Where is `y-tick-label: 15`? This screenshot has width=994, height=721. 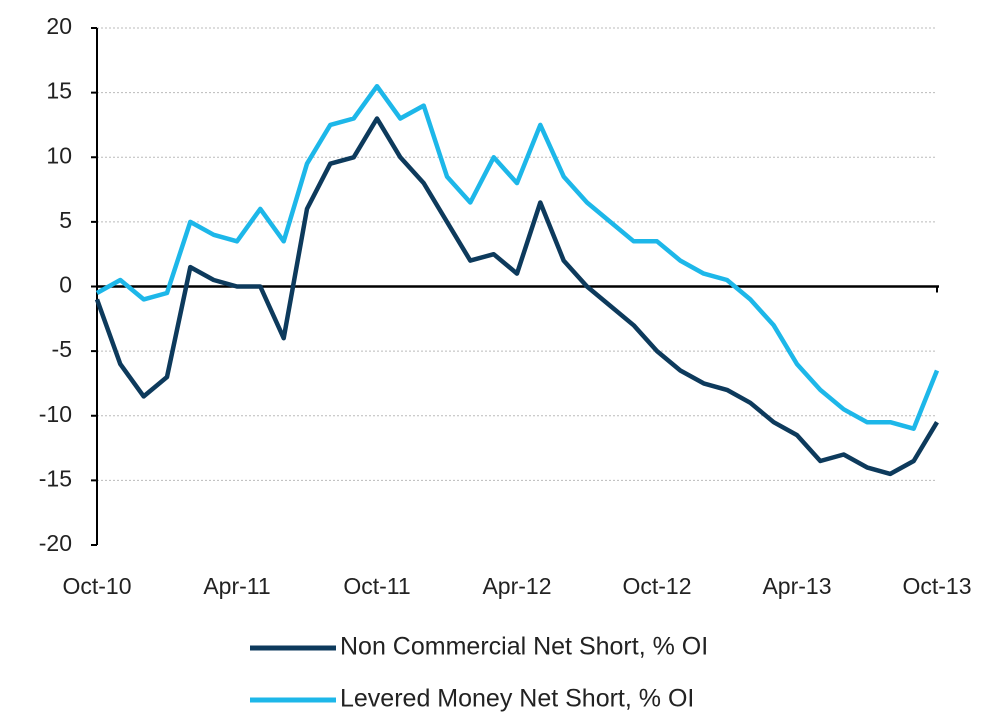
y-tick-label: 15 is located at coordinates (59, 91).